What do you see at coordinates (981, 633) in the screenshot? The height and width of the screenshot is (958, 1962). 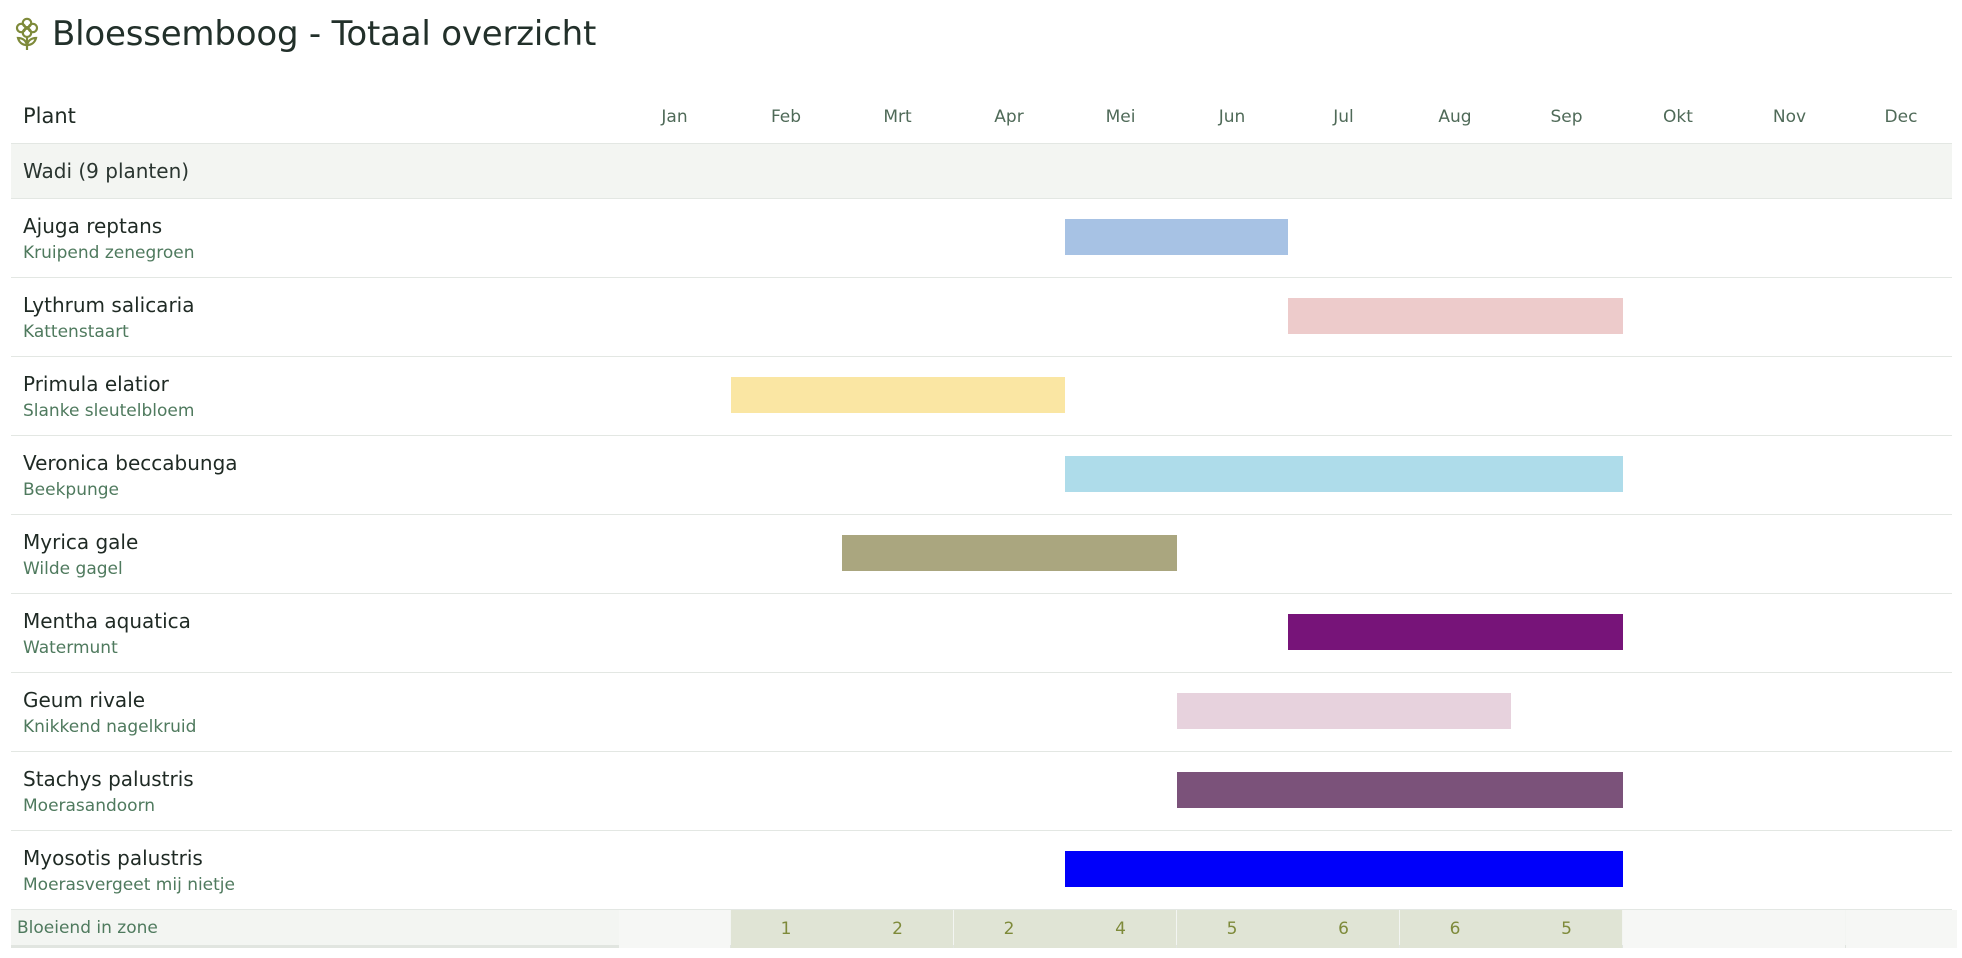 I see `plant-row: Mentha aquatica Watermunt` at bounding box center [981, 633].